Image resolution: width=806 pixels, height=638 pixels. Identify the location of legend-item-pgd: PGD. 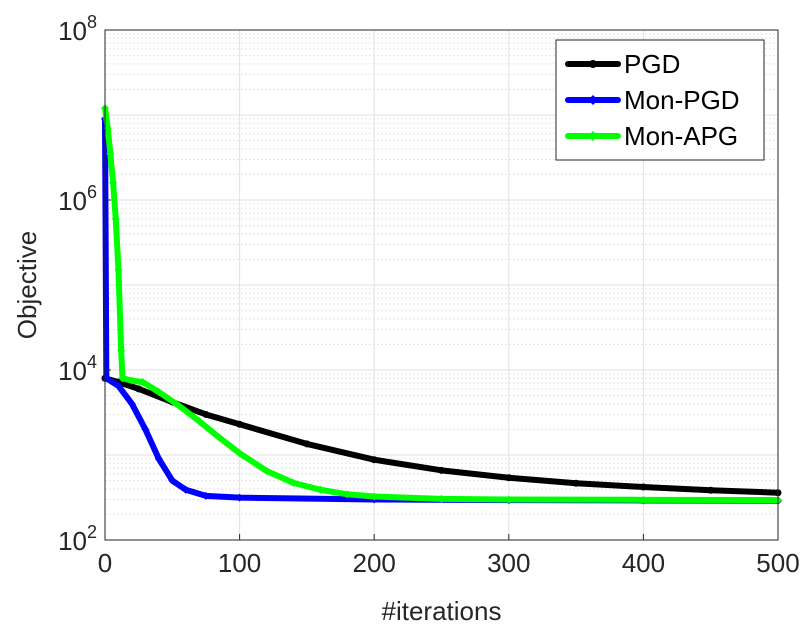
(622, 64).